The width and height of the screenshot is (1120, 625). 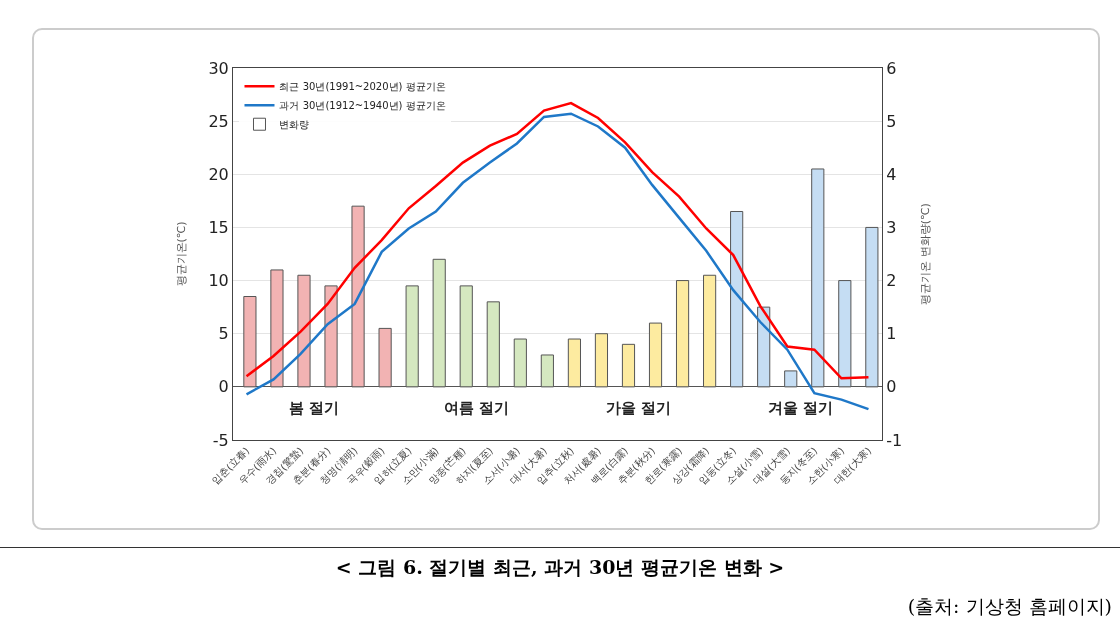 What do you see at coordinates (891, 228) in the screenshot?
I see `y2-tick-label: 3` at bounding box center [891, 228].